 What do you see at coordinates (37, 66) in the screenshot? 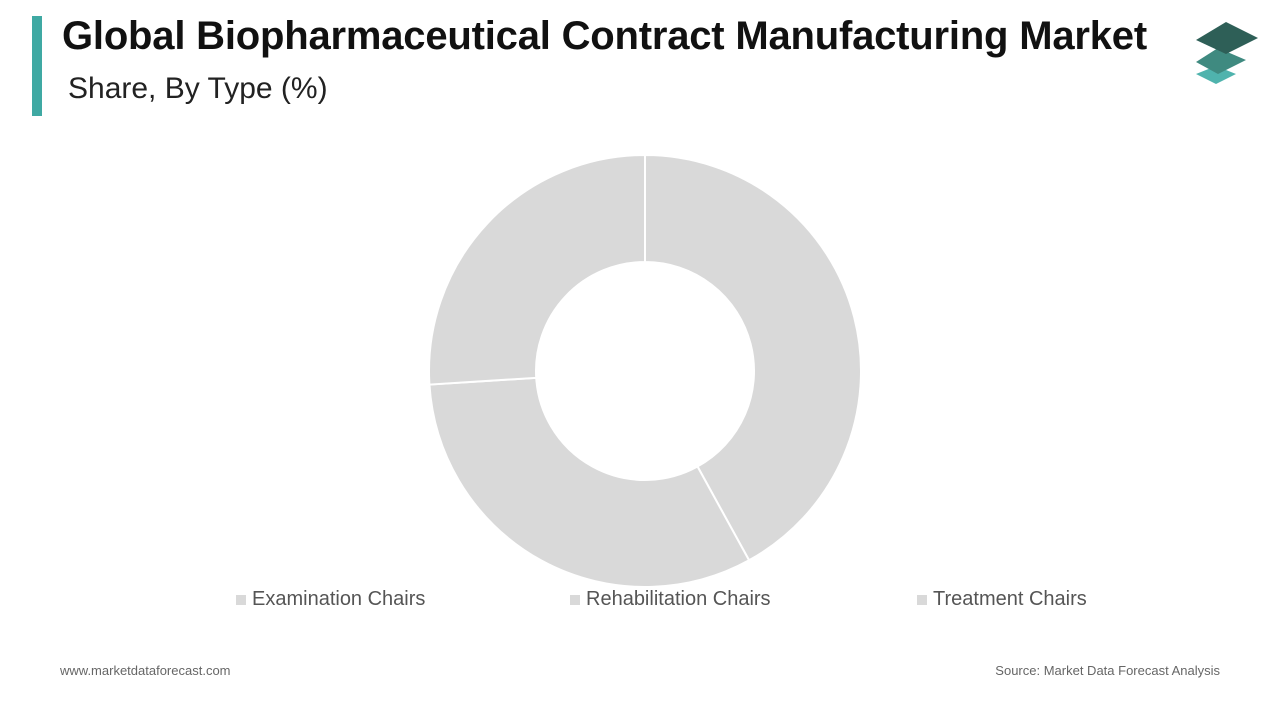
I see `title-accent-bar` at bounding box center [37, 66].